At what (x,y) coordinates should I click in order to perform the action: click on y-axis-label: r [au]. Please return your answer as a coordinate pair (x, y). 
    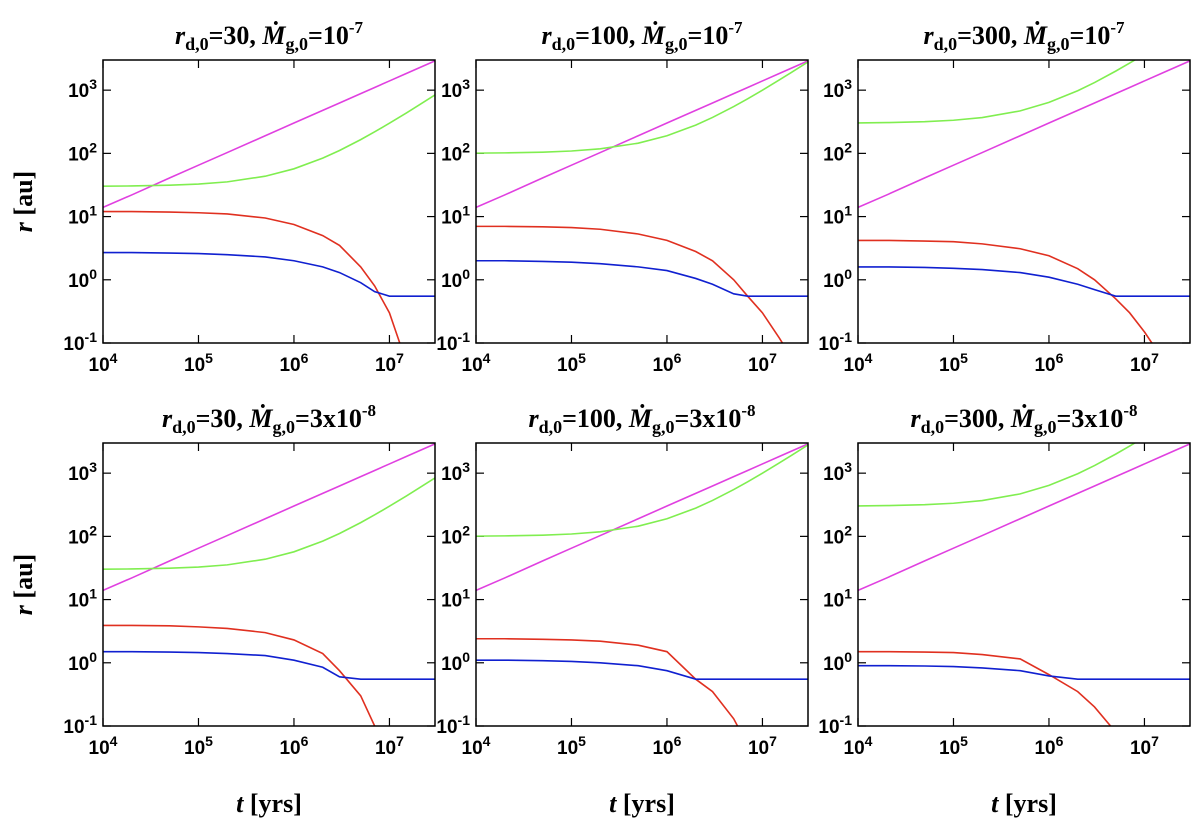
    Looking at the image, I should click on (23, 201).